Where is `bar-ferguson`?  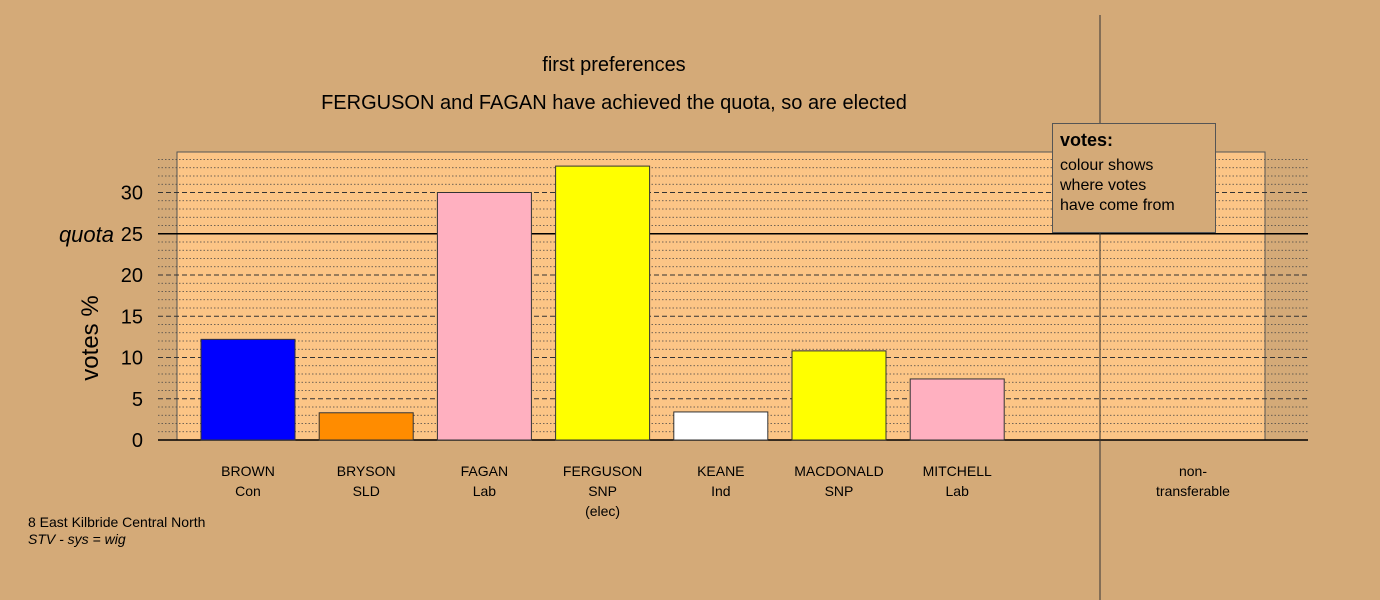 bar-ferguson is located at coordinates (603, 303).